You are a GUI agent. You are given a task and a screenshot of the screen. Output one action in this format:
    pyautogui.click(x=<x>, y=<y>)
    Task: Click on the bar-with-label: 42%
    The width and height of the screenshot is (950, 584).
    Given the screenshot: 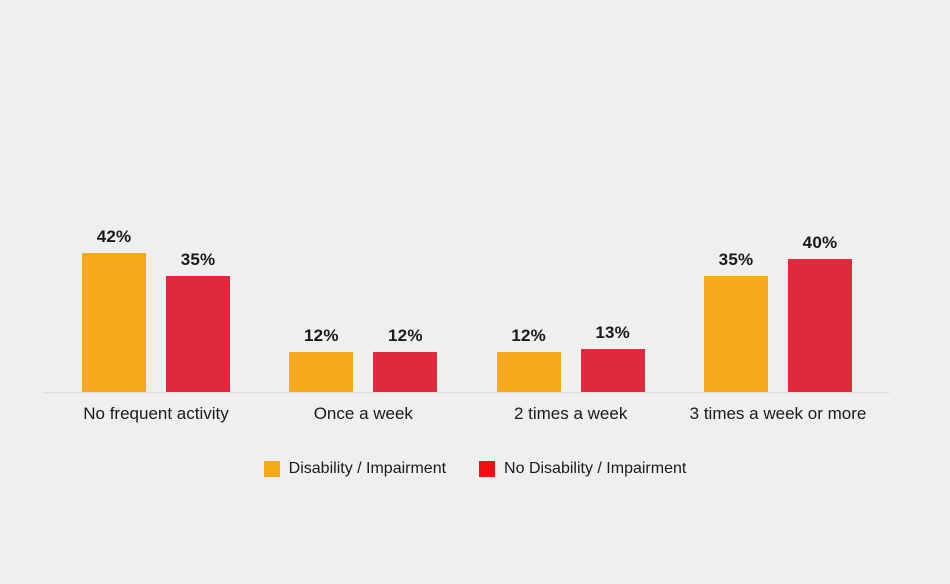 What is the action you would take?
    pyautogui.click(x=114, y=309)
    